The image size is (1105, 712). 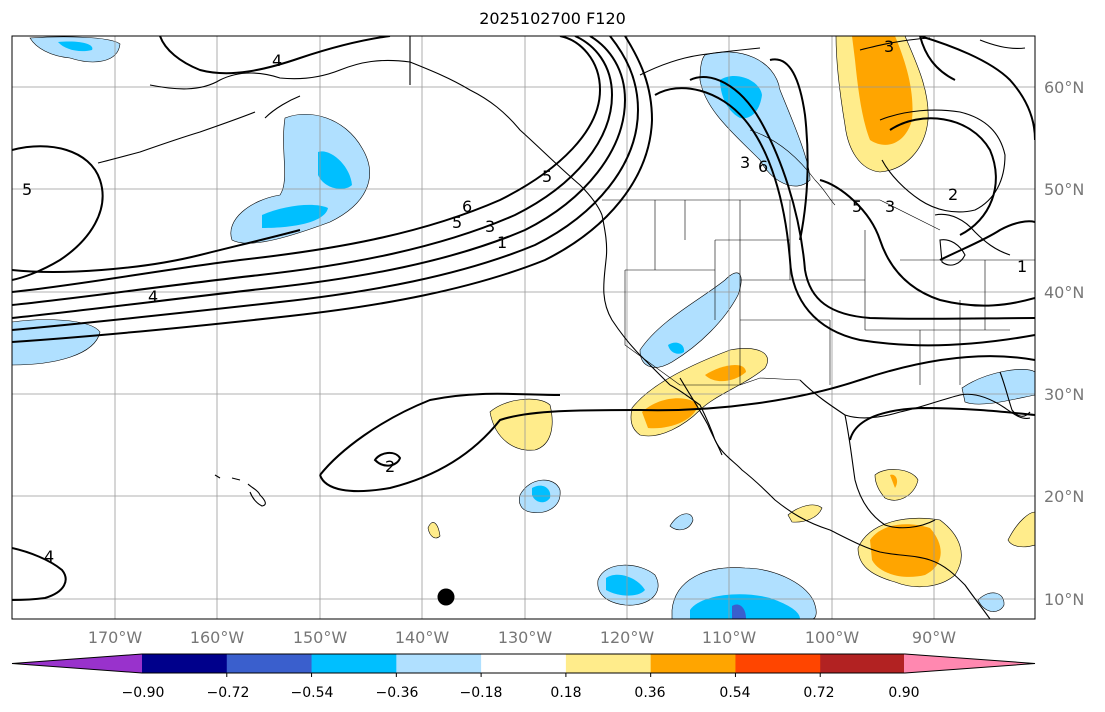 What do you see at coordinates (729, 637) in the screenshot?
I see `lon-label: 110°W` at bounding box center [729, 637].